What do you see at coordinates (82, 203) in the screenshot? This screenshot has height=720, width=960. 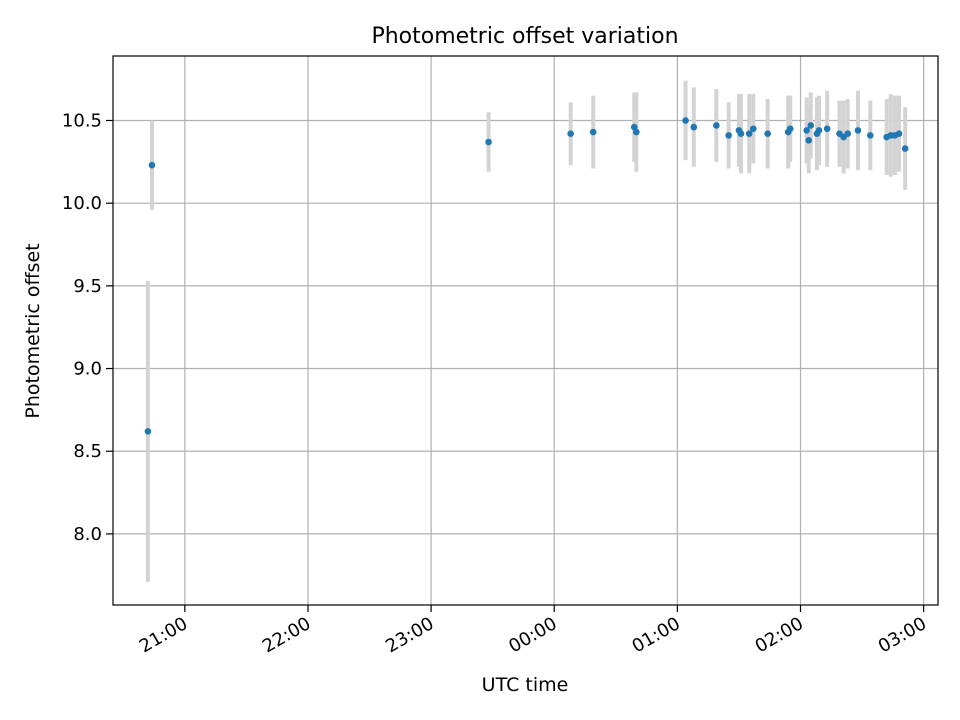 I see `y-tick-label: 10.0` at bounding box center [82, 203].